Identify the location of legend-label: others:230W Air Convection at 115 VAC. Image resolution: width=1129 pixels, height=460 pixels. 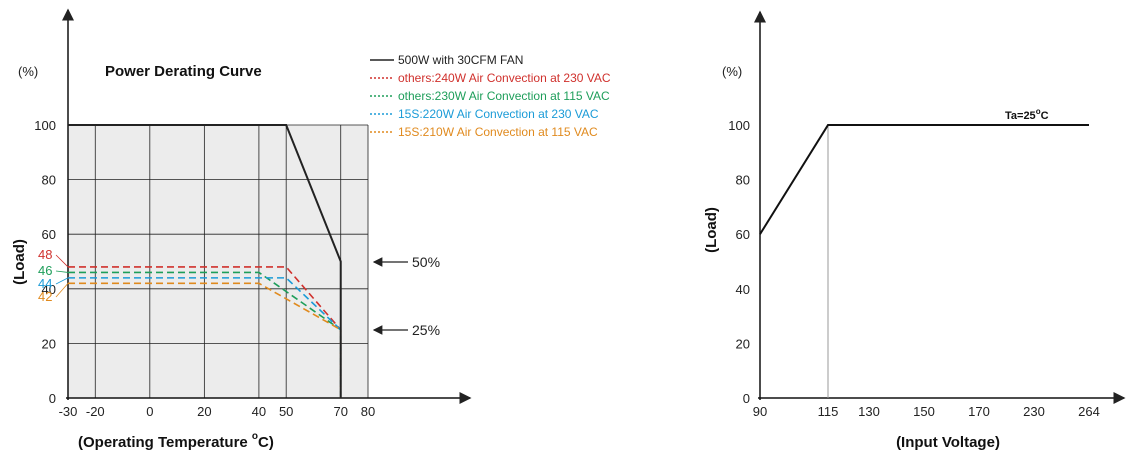
(504, 96).